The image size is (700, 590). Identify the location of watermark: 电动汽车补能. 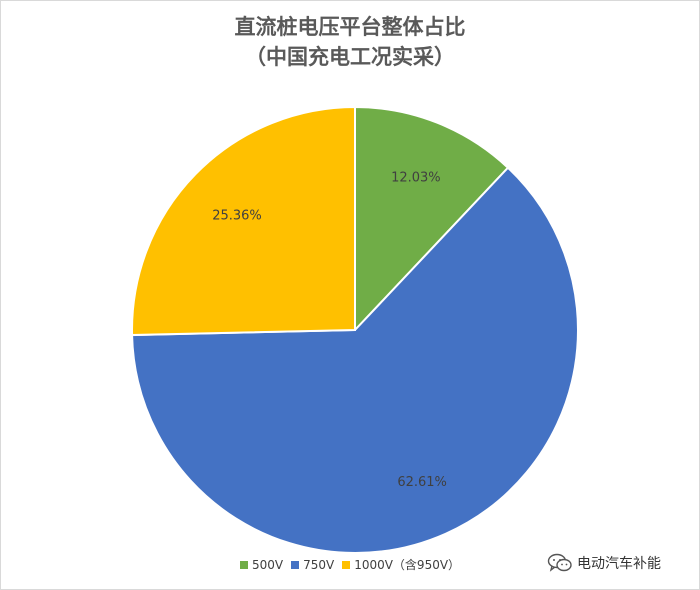
(604, 563).